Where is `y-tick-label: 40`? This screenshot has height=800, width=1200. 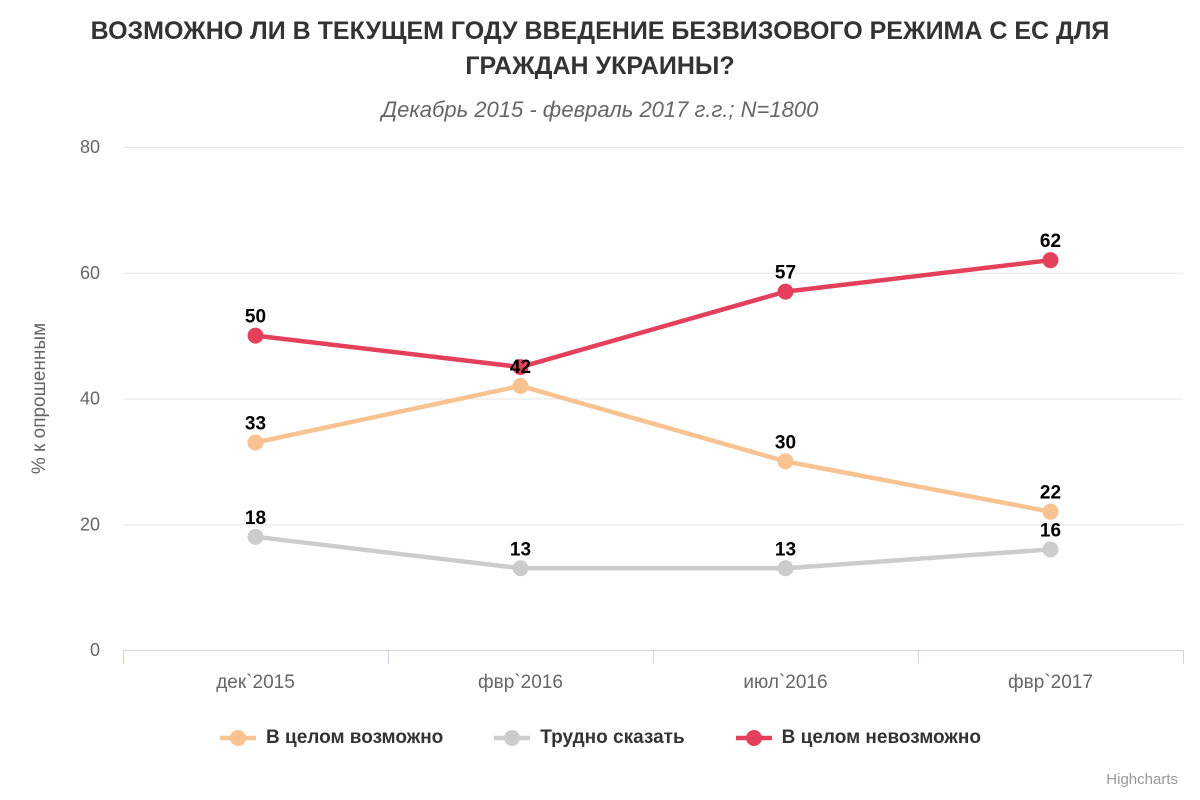
y-tick-label: 40 is located at coordinates (90, 399).